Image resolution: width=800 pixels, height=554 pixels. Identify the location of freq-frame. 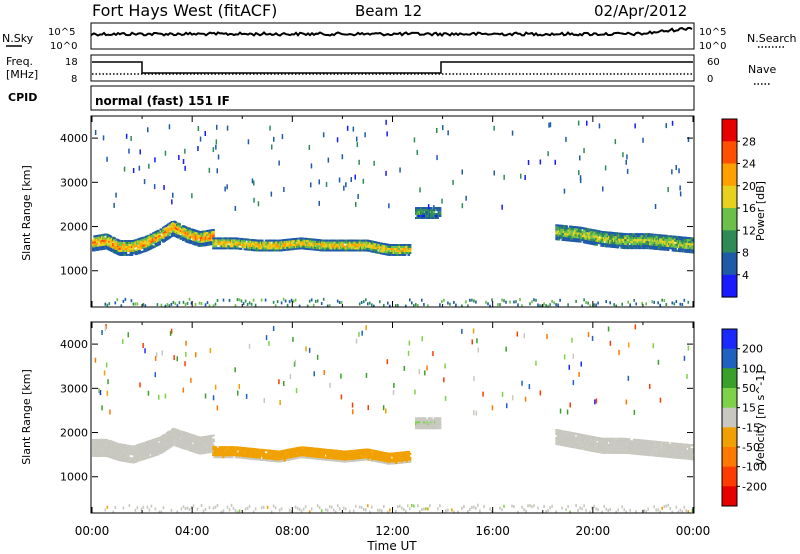
(392, 68).